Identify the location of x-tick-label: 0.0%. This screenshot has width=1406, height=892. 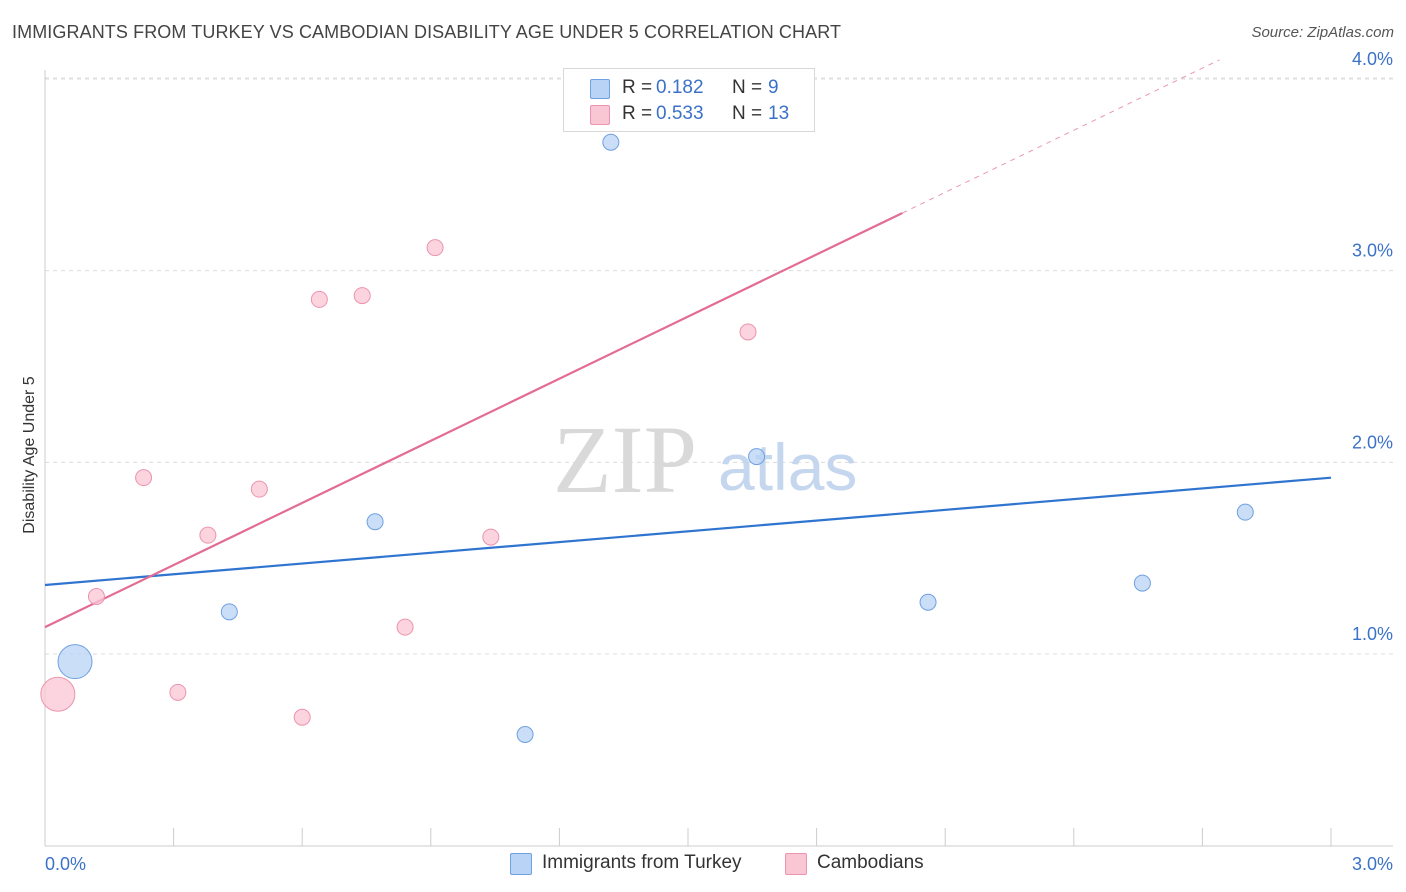
(65, 864).